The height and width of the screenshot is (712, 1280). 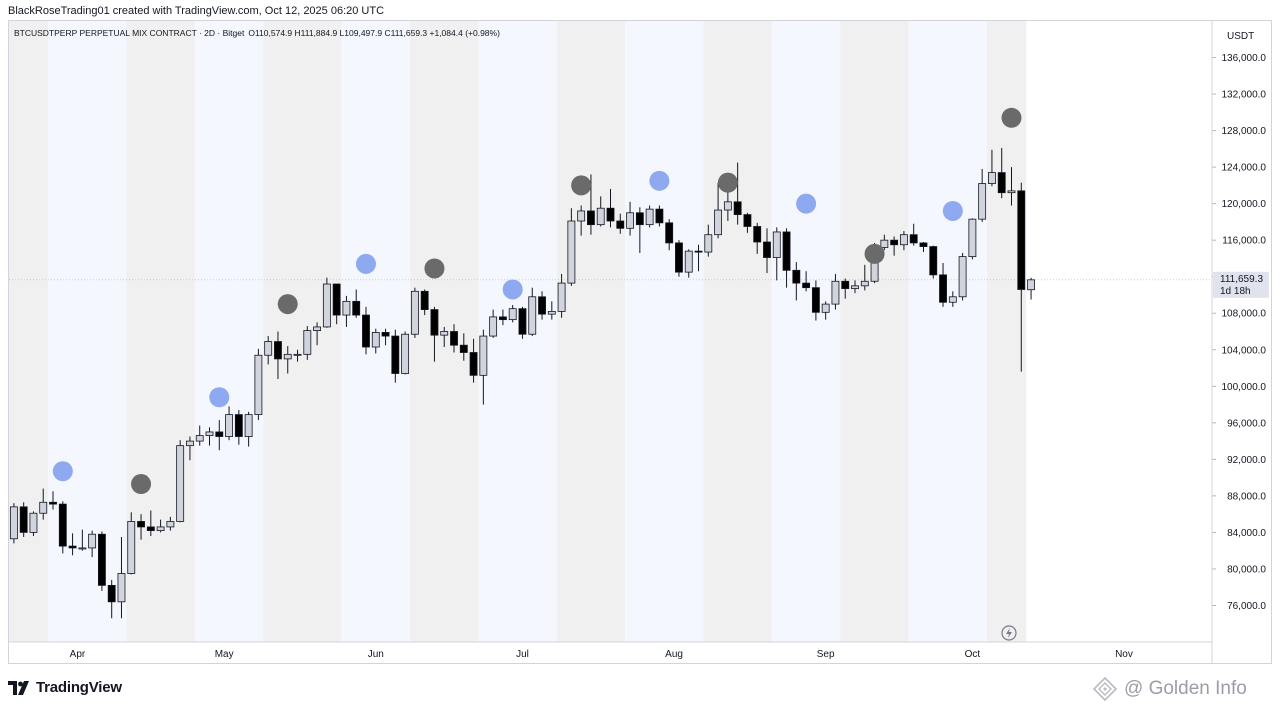 I want to click on tradingview-logo: TradingView, so click(x=65, y=687).